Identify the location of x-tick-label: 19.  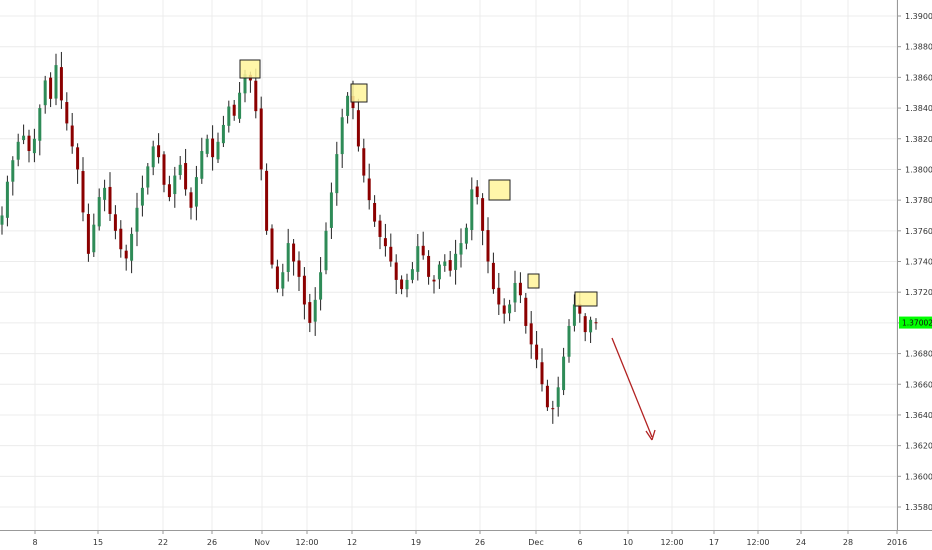
(416, 542).